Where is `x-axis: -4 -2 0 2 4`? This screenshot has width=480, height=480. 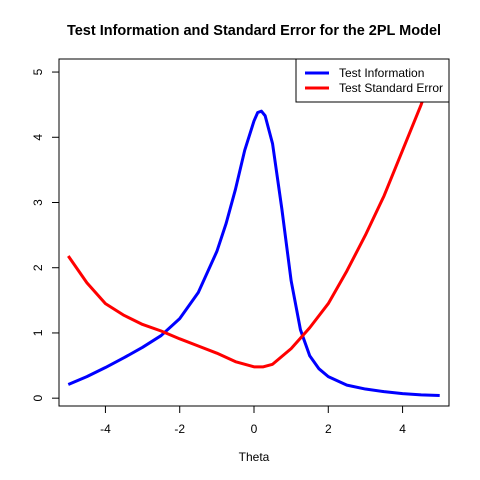 x-axis: -4 -2 0 2 4 is located at coordinates (253, 420).